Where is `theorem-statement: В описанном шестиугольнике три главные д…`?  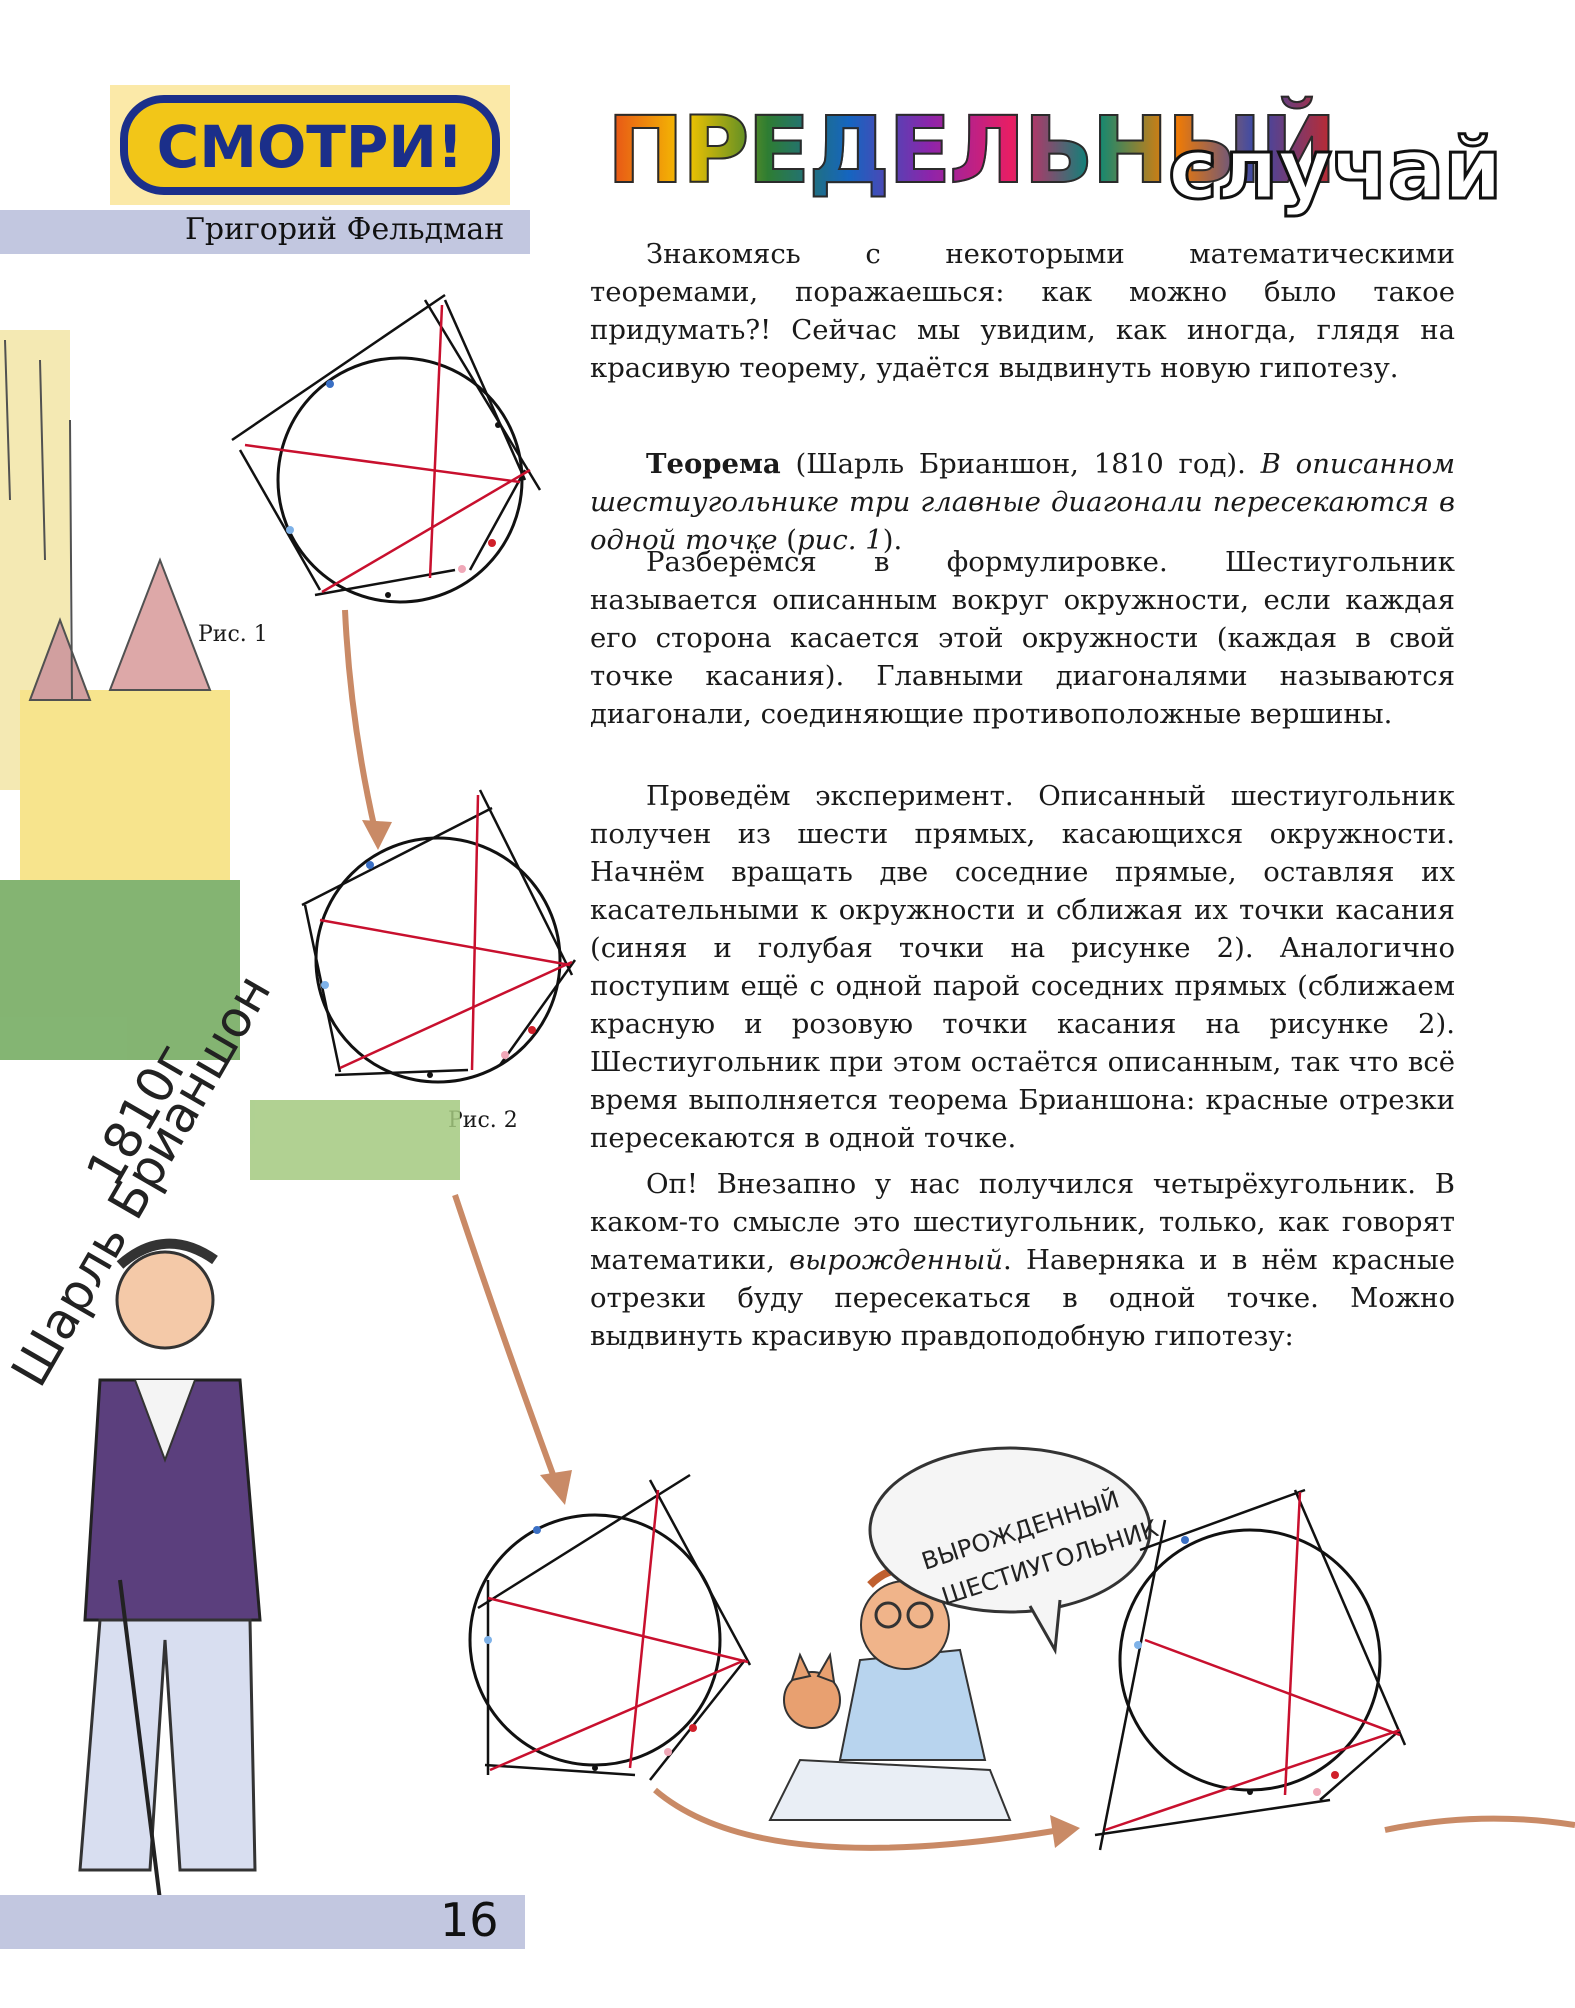
theorem-statement: В описанном шестиугольнике три главные д… is located at coordinates (1022, 502).